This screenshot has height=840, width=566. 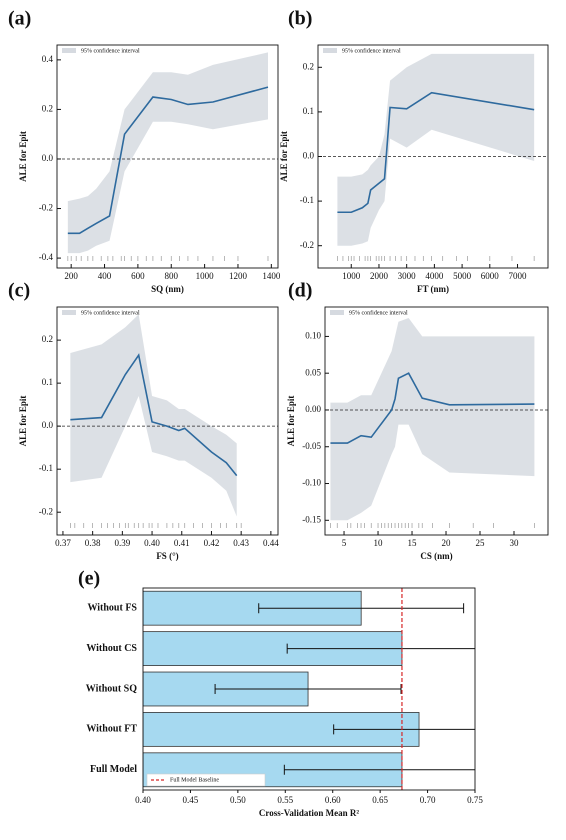 I want to click on x-tick-label: 4000, so click(x=434, y=276).